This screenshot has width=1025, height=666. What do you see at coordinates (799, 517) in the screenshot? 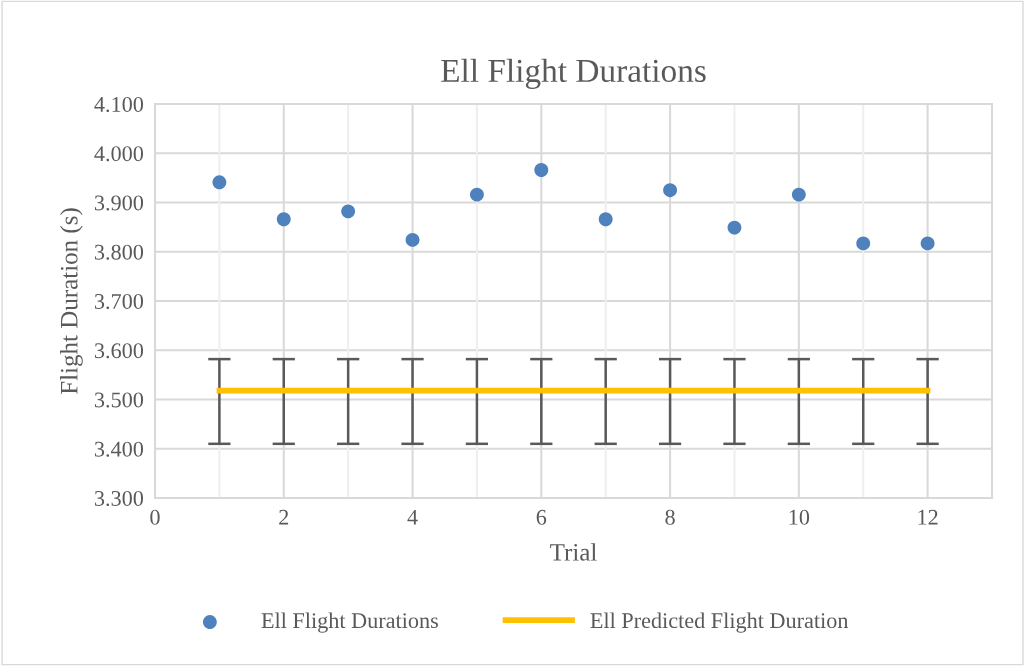
I see `x-tick-label: 10` at bounding box center [799, 517].